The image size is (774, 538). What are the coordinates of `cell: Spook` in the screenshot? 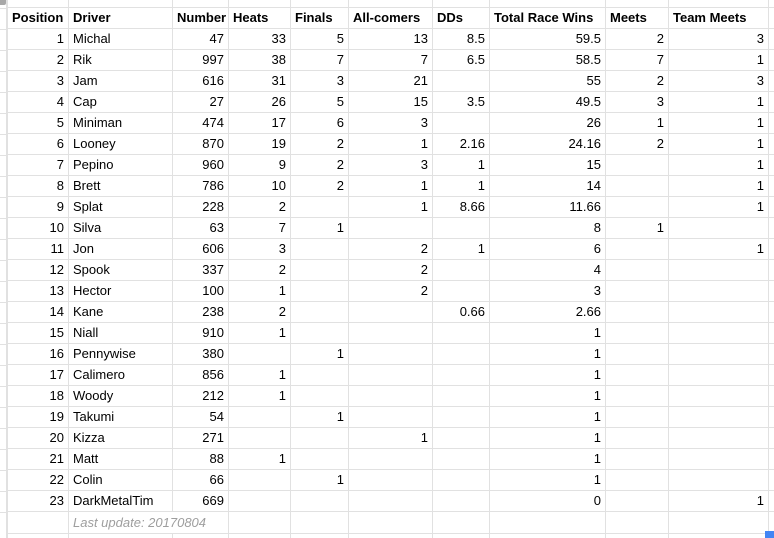 It's located at (120, 270).